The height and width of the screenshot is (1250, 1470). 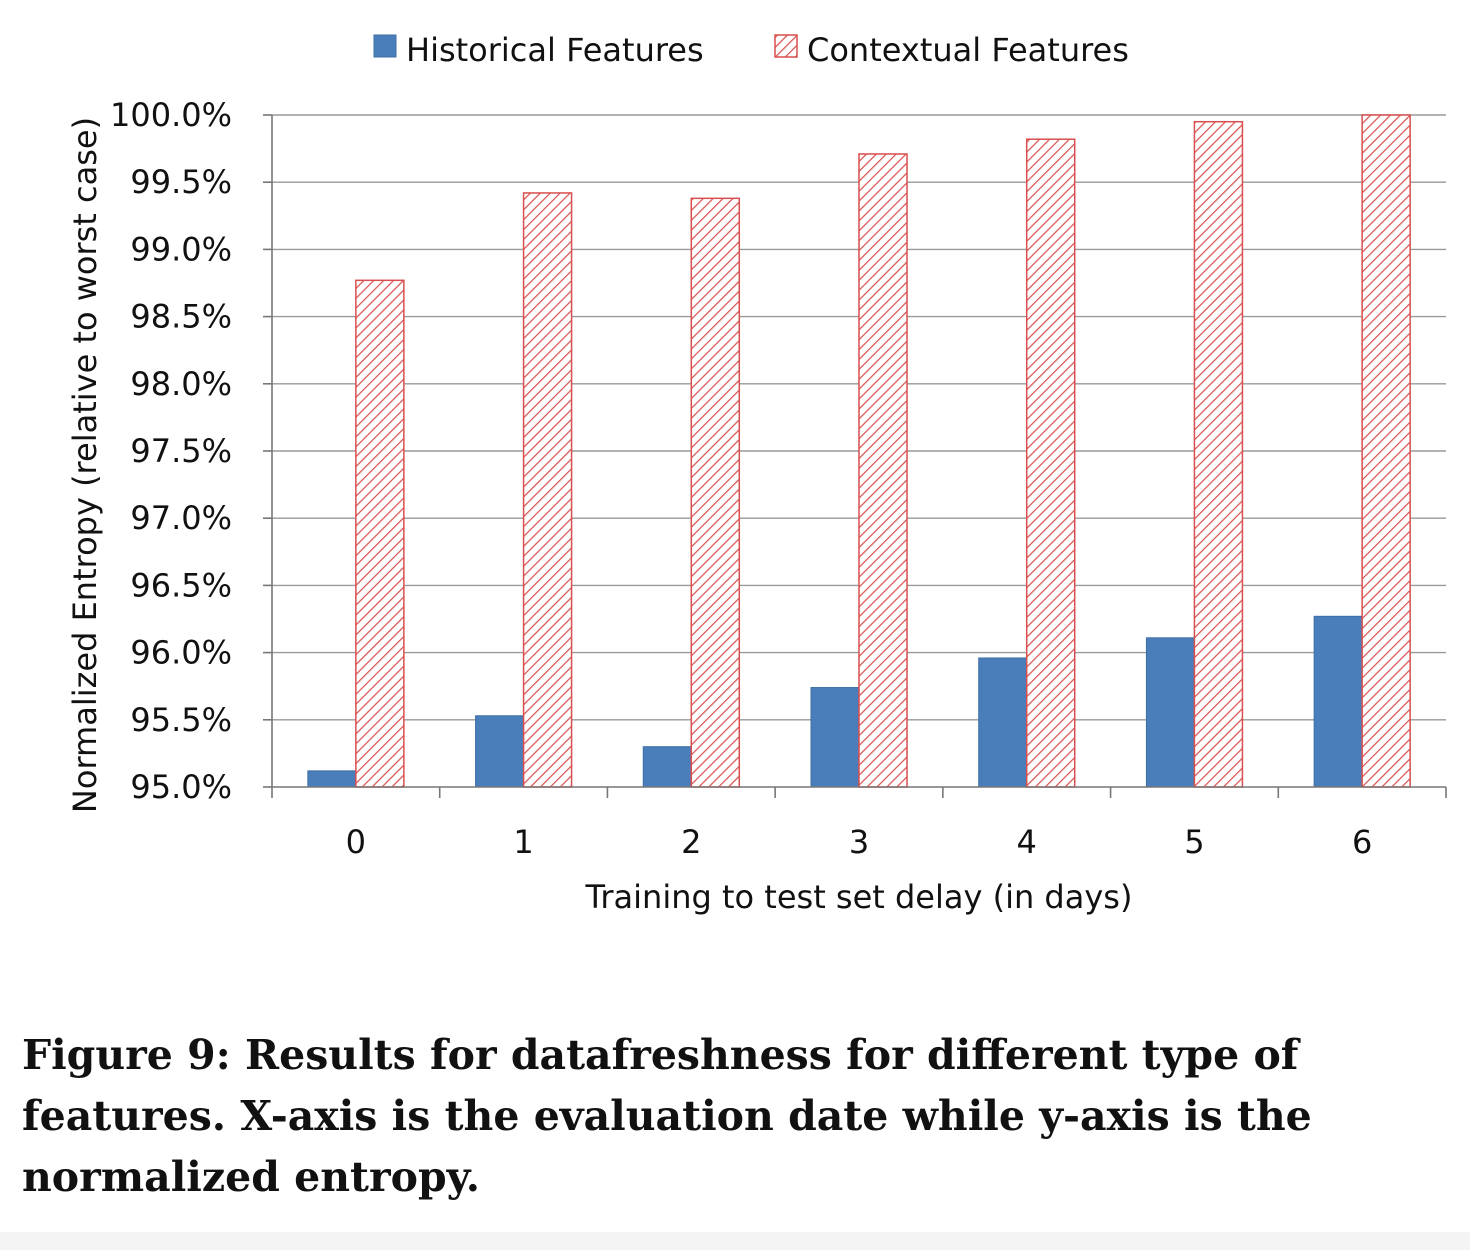 I want to click on y-tick-label: 97.0%, so click(x=181, y=518).